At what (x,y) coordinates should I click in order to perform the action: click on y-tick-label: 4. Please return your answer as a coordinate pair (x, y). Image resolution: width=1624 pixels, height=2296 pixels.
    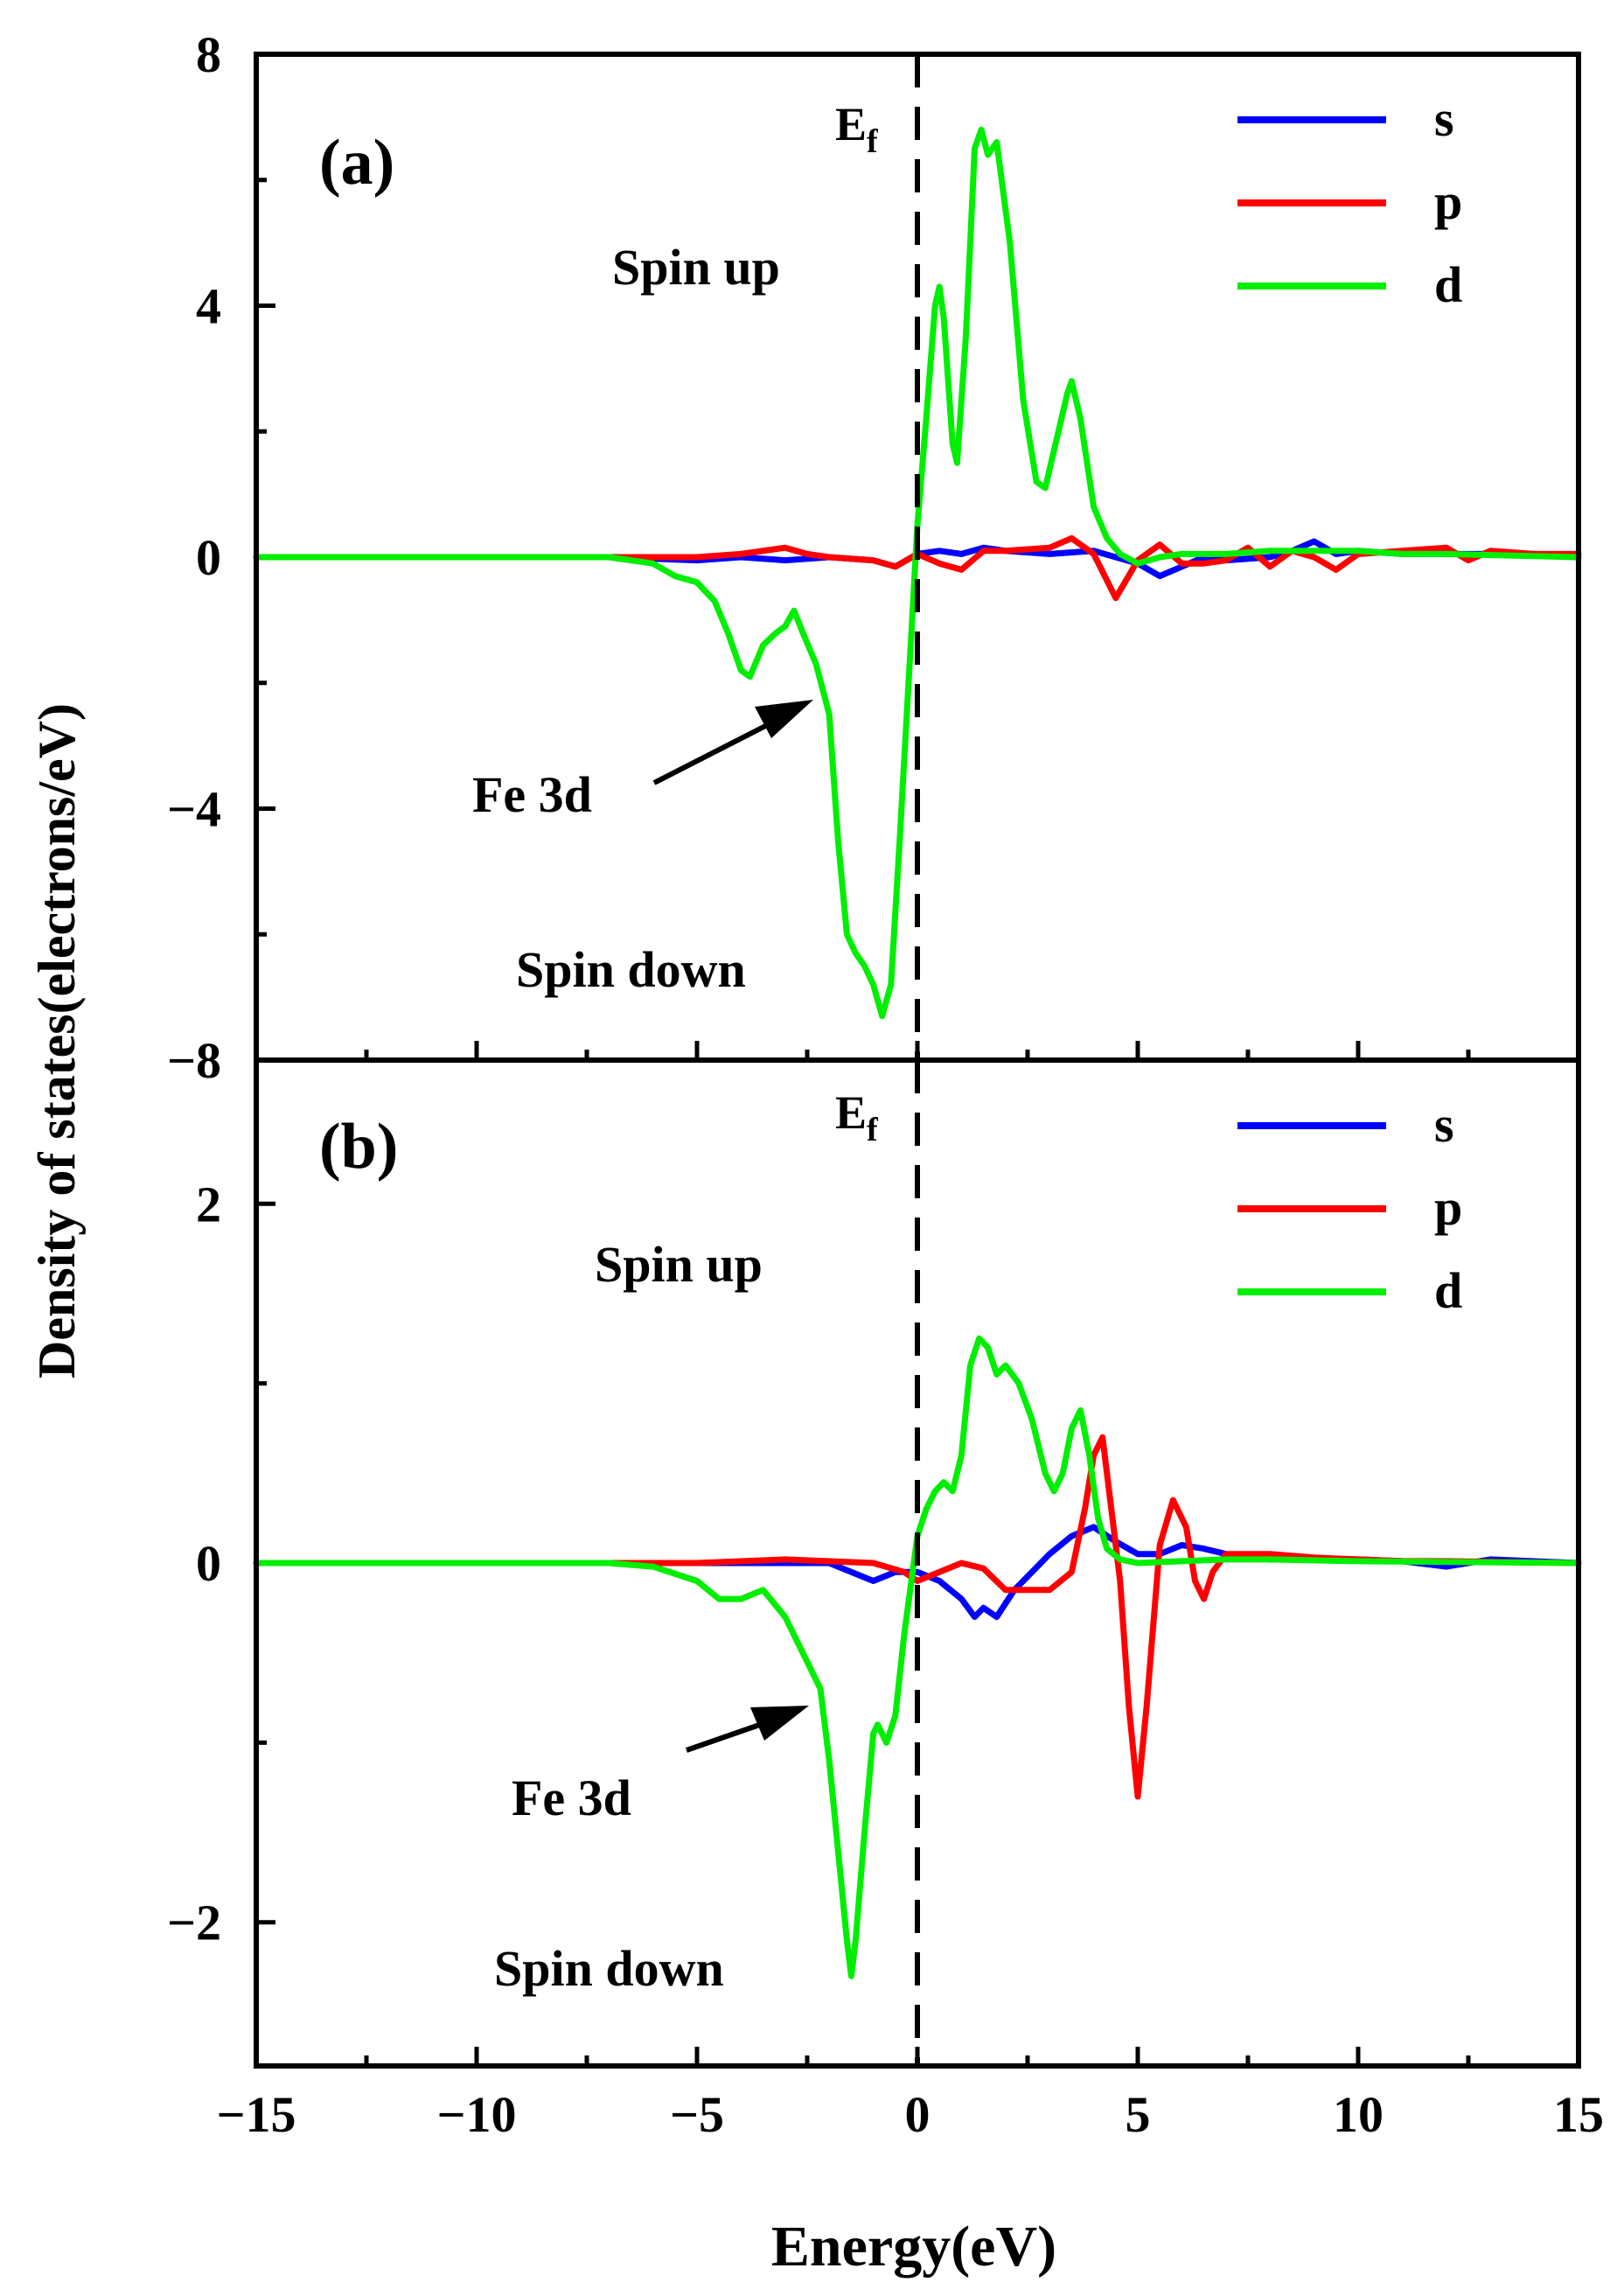
    Looking at the image, I should click on (208, 306).